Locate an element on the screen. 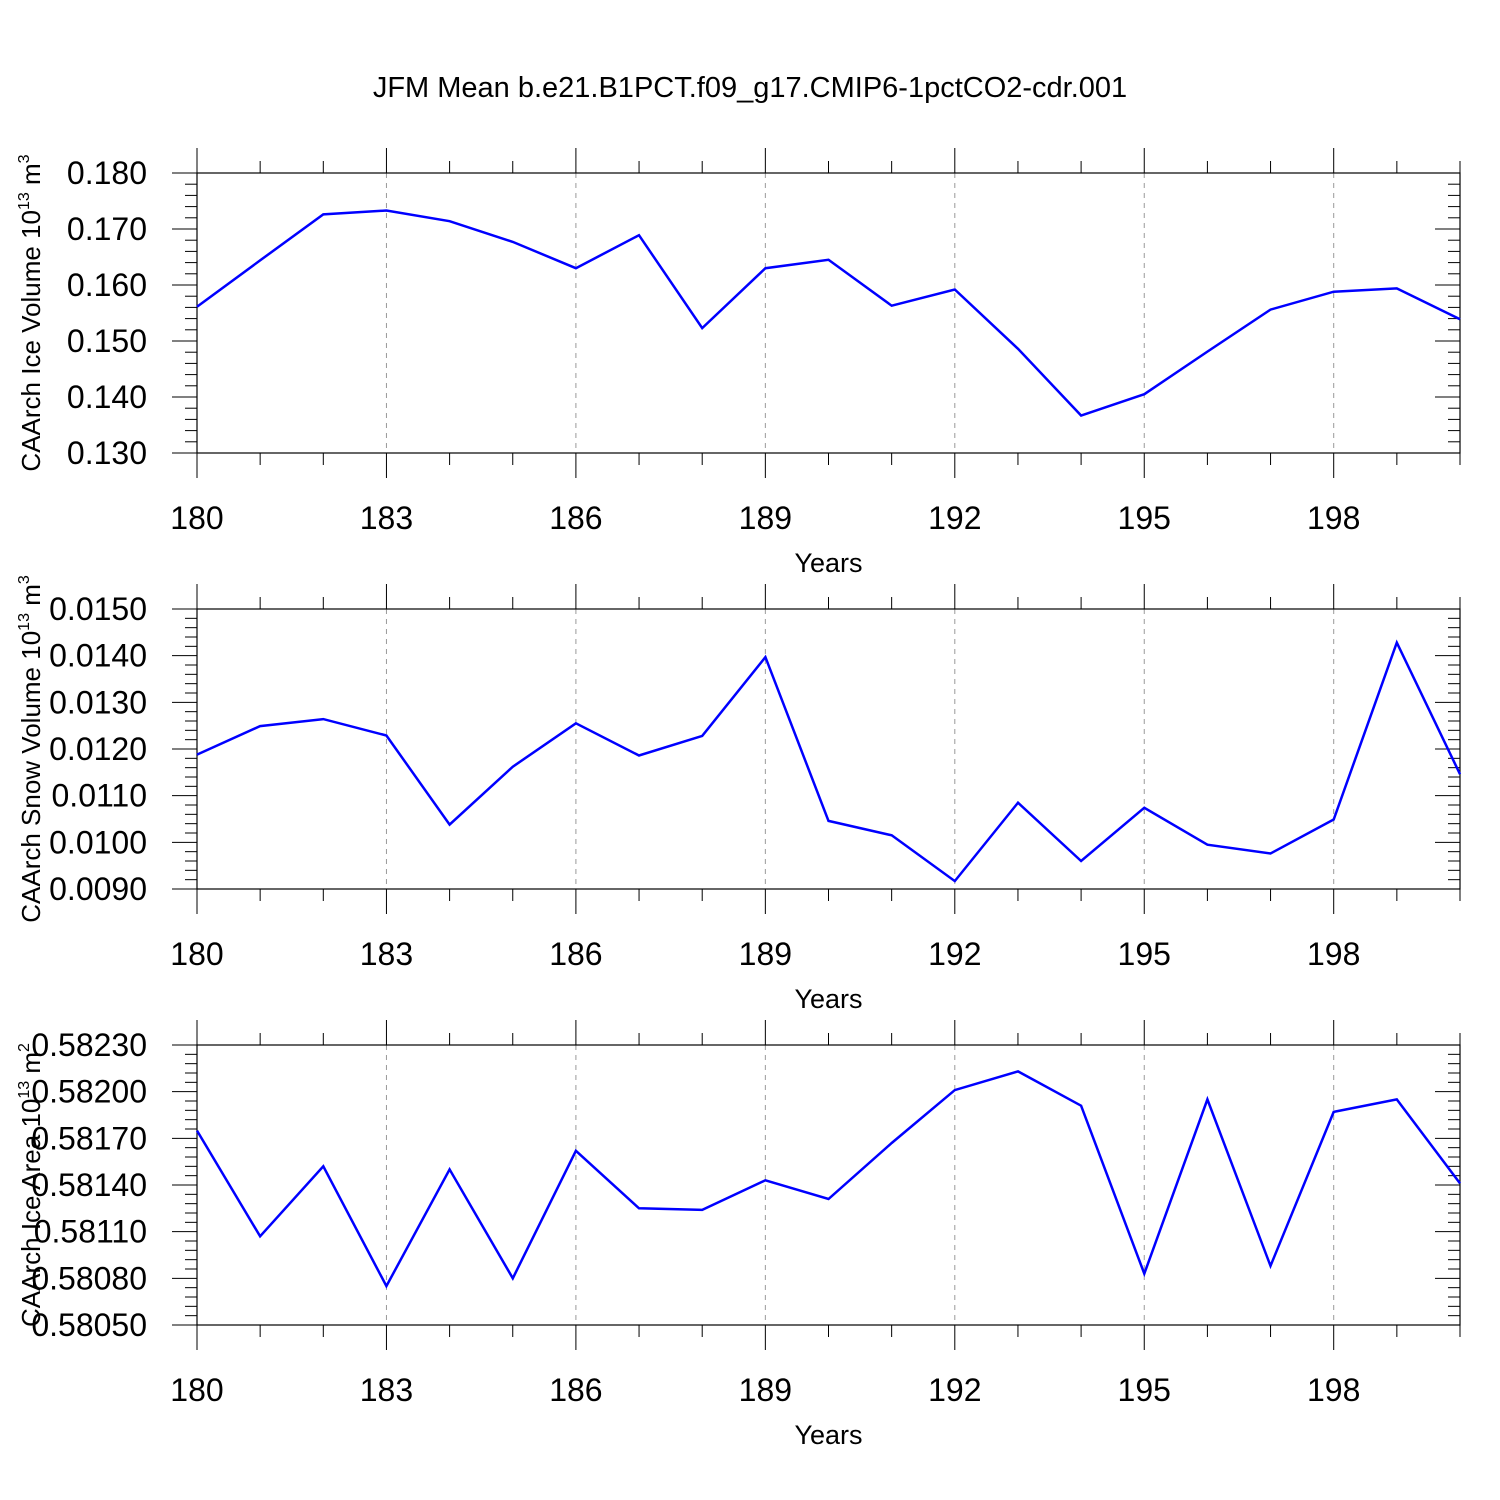 The height and width of the screenshot is (1500, 1500). y-axis-label: CAArch Ice Volume 1013 m3 is located at coordinates (31, 312).